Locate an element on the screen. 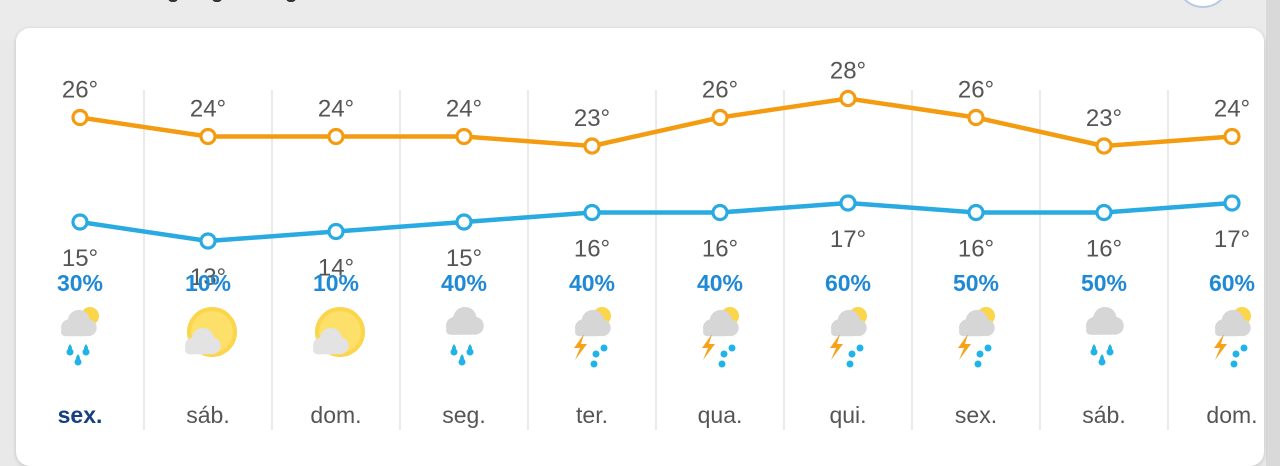 The width and height of the screenshot is (1280, 466). max-temp-label: 28° is located at coordinates (848, 71).